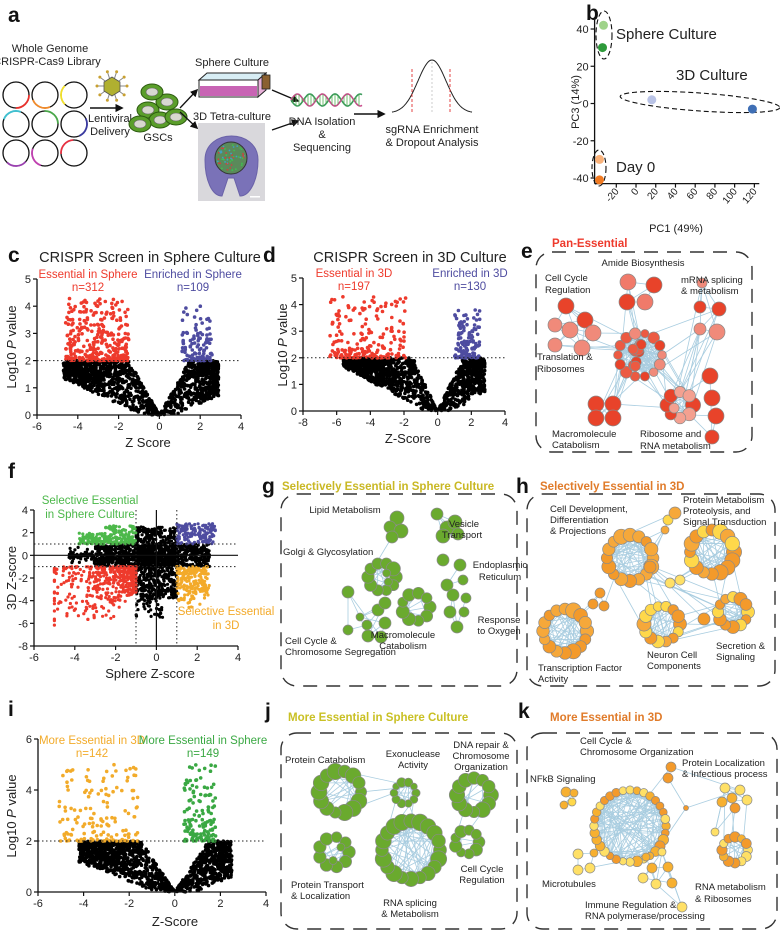 This screenshot has height=934, width=780. I want to click on group-label: More Essential in 3D, so click(92, 741).